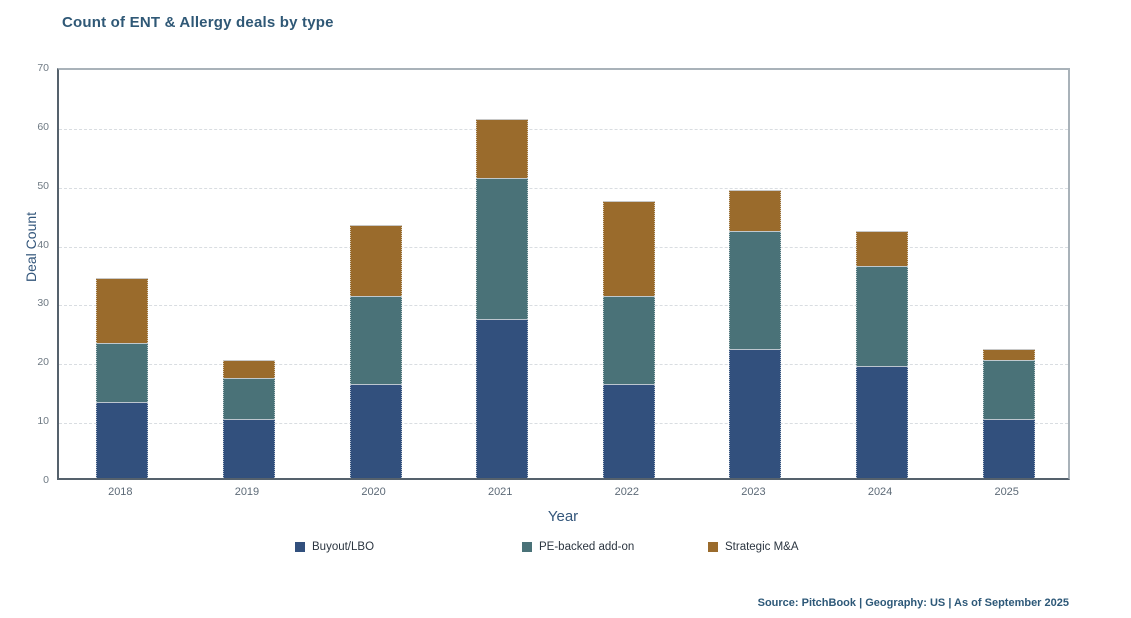 This screenshot has height=618, width=1131. What do you see at coordinates (46, 480) in the screenshot?
I see `y-tick-label: 0` at bounding box center [46, 480].